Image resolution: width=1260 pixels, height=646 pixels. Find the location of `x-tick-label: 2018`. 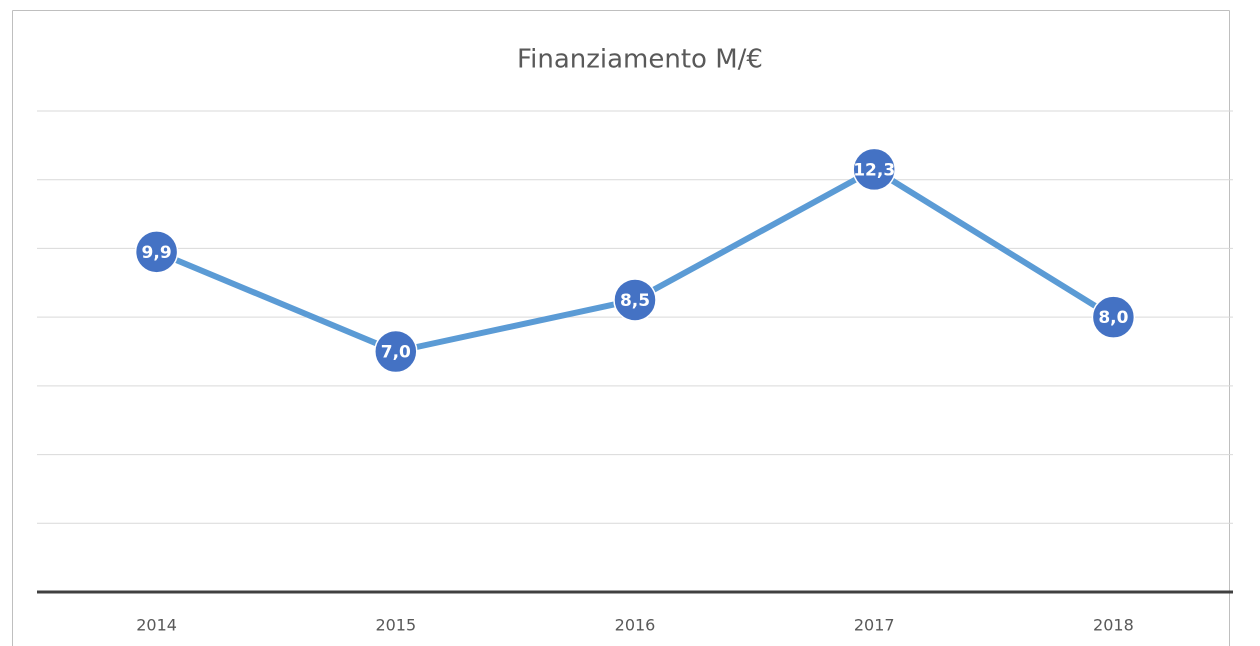

x-tick-label: 2018 is located at coordinates (1113, 625).